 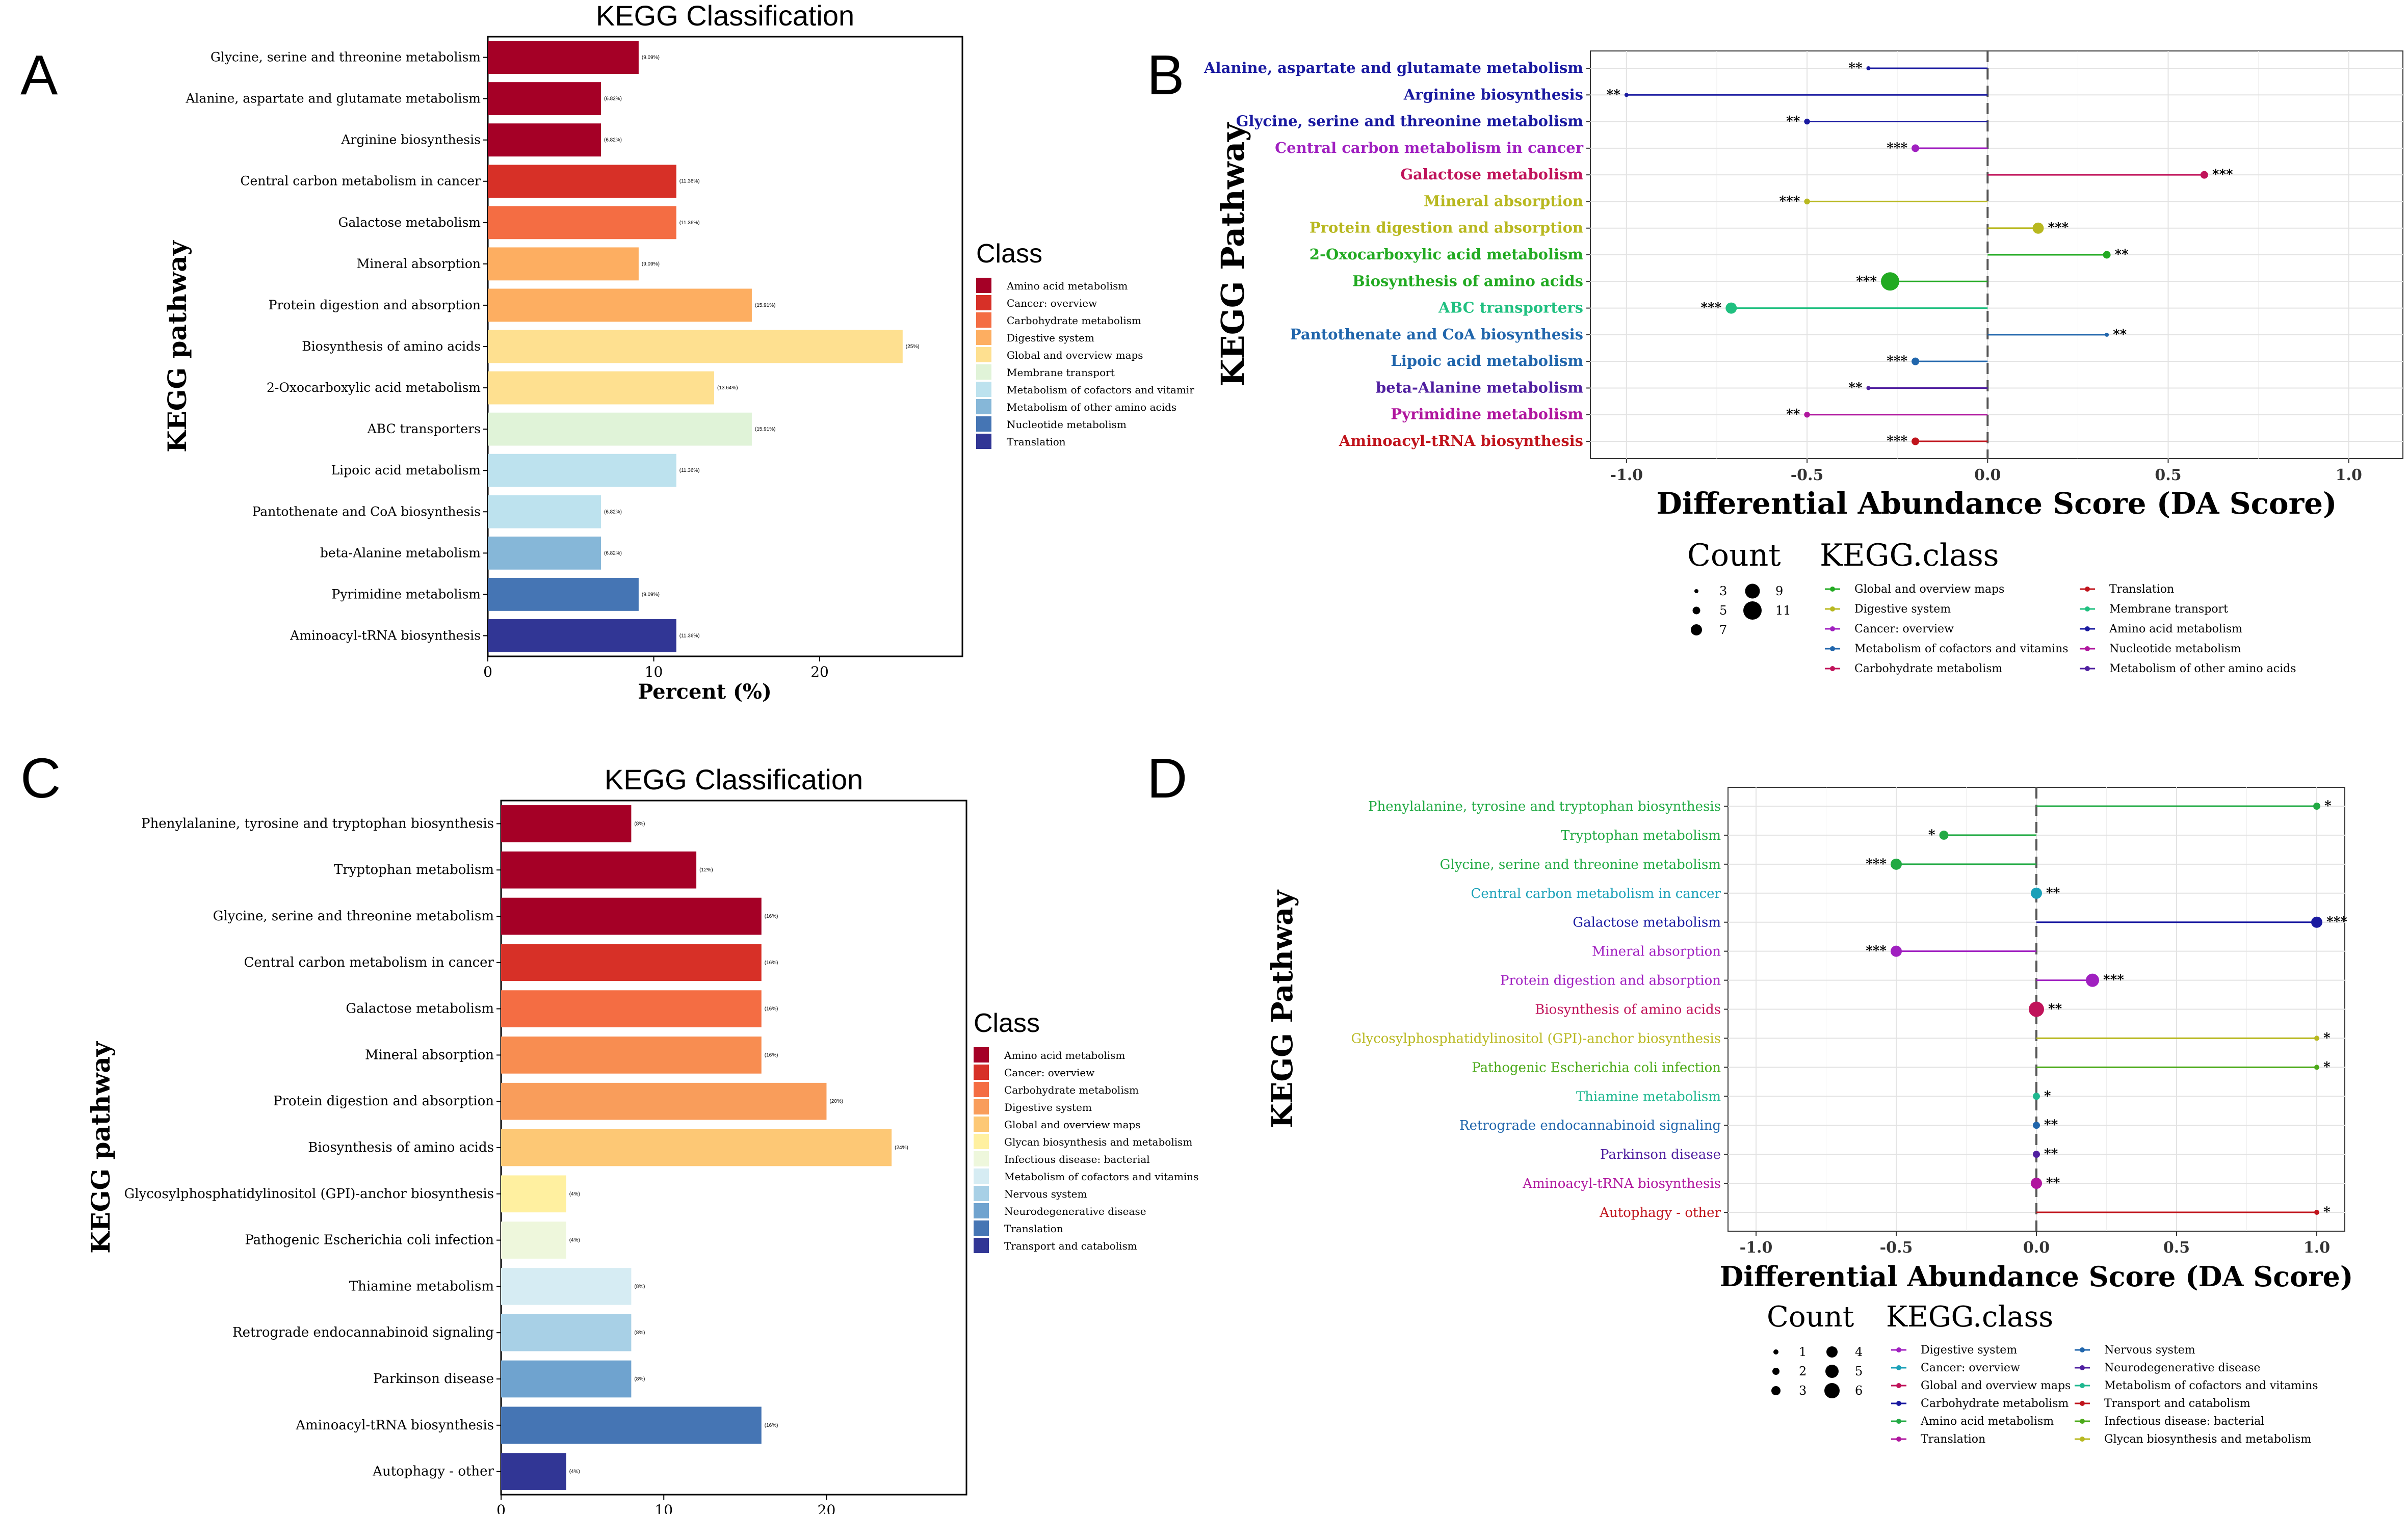 What do you see at coordinates (1661, 1154) in the screenshot?
I see `y-tick-label: Parkinson disease` at bounding box center [1661, 1154].